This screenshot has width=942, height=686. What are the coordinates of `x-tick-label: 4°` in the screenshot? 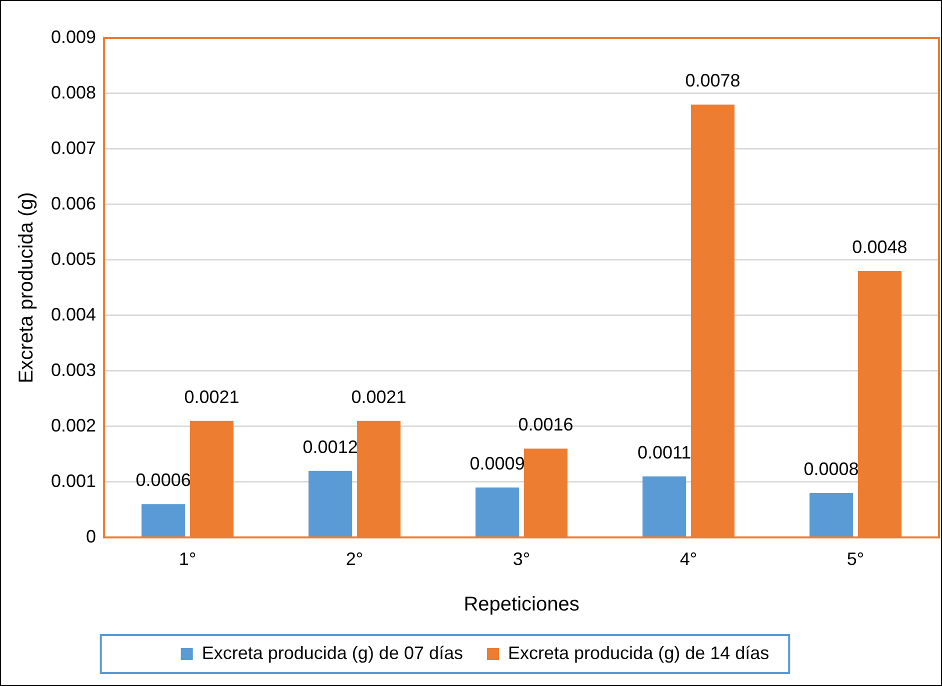 It's located at (689, 559).